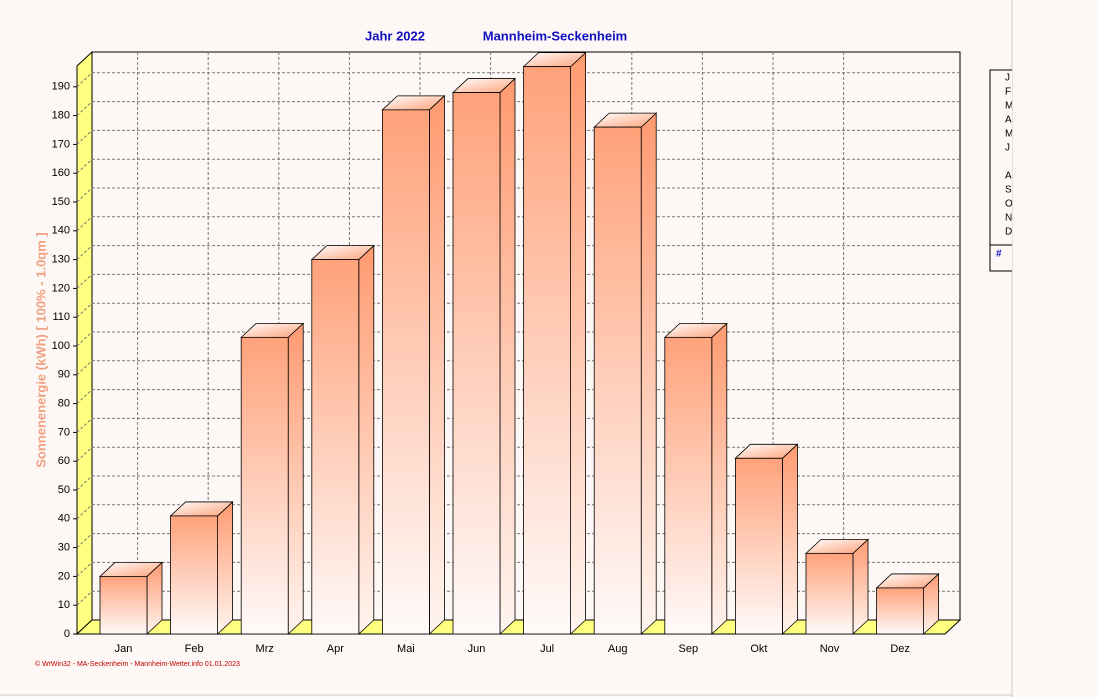 The image size is (1098, 697). Describe the element at coordinates (1008, 92) in the screenshot. I see `legend-entry: F` at that location.